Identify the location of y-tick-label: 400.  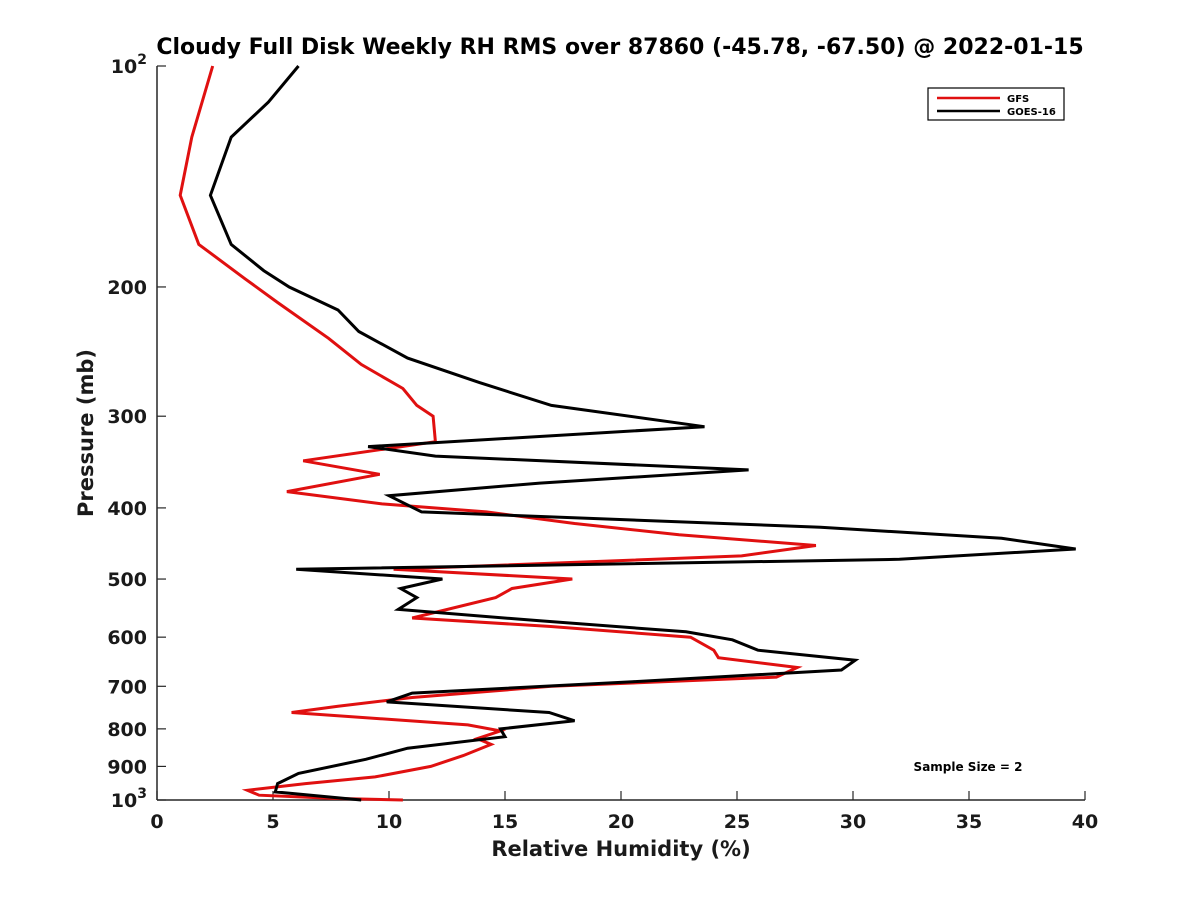
(127, 509).